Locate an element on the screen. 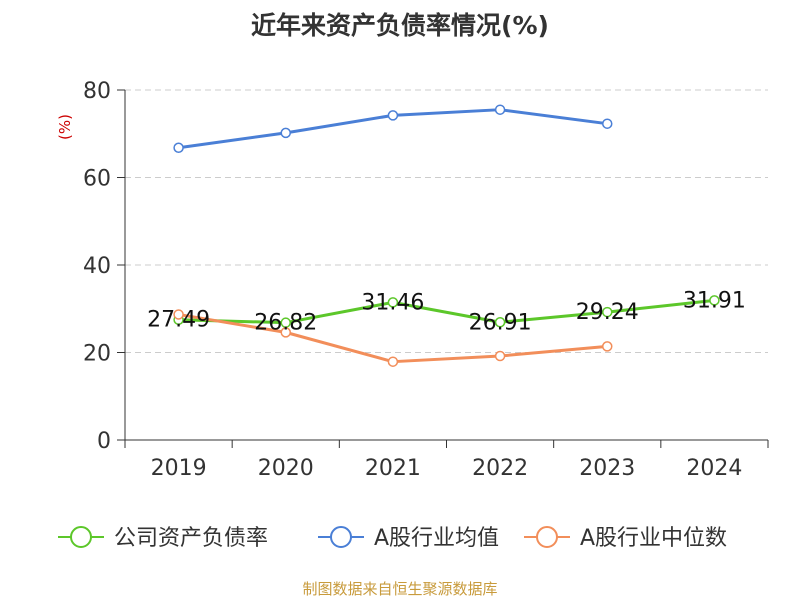  y-tick-label: 60 is located at coordinates (97, 179).